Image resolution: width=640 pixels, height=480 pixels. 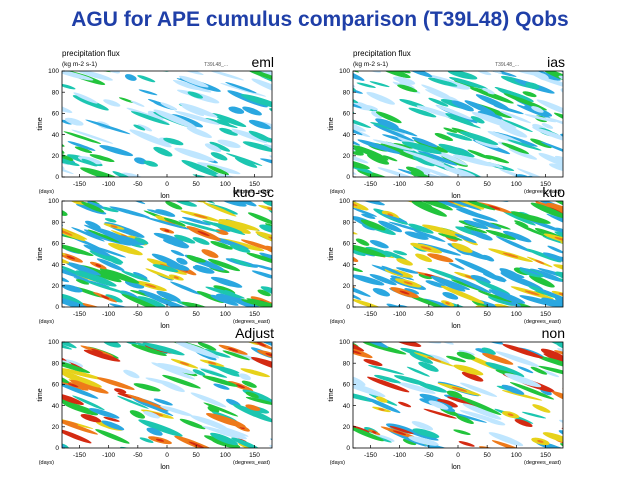 I want to click on y-axis-label: time, so click(x=40, y=394).